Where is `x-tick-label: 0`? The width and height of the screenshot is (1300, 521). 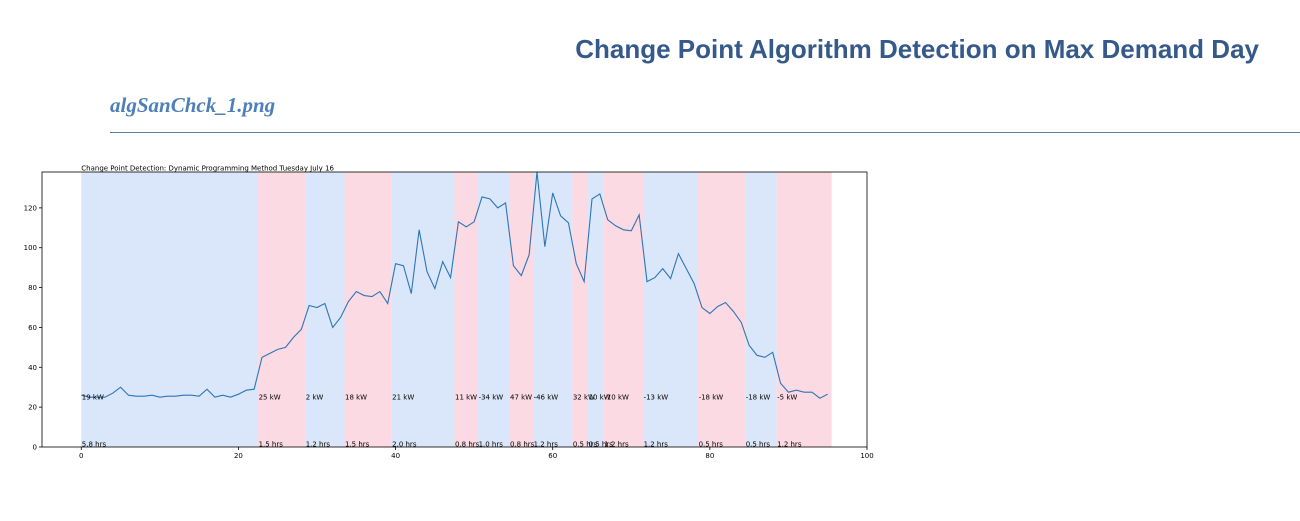
x-tick-label: 0 is located at coordinates (81, 456).